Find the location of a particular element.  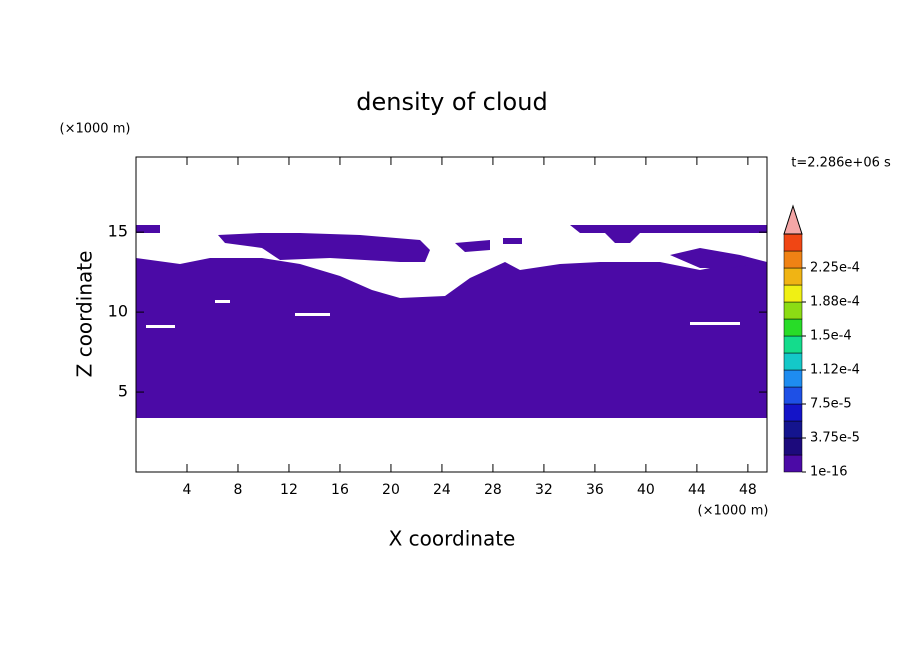

y-tick-label: 5 is located at coordinates (123, 391).